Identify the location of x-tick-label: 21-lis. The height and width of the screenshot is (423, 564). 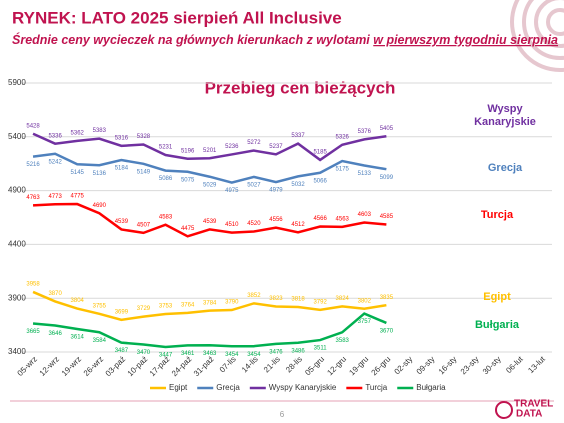
(272, 365).